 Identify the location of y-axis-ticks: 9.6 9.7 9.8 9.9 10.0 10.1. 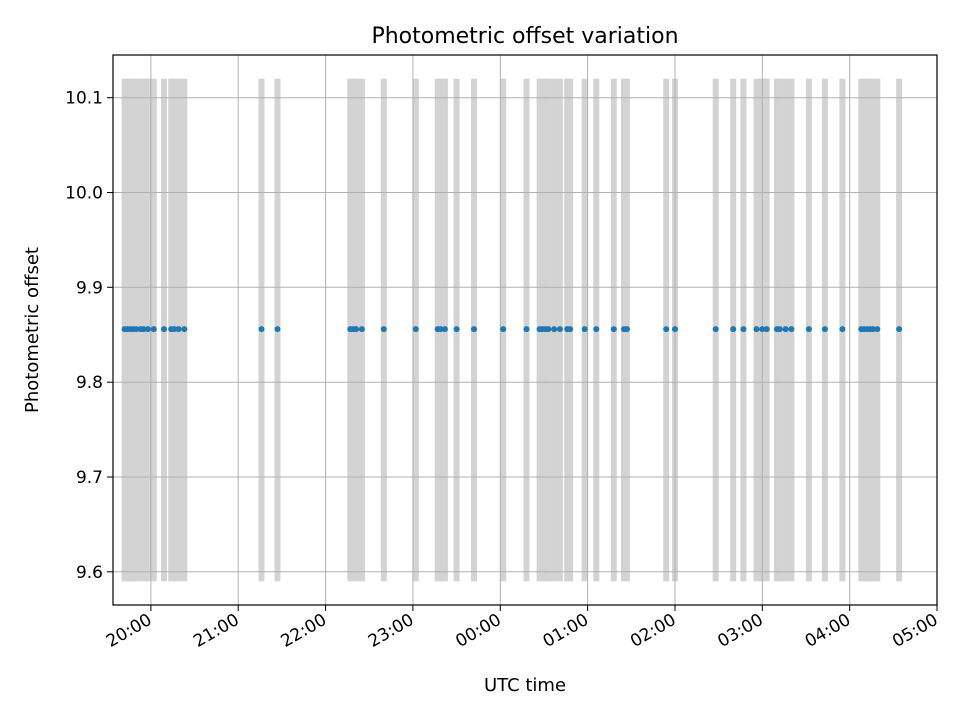
(89, 336).